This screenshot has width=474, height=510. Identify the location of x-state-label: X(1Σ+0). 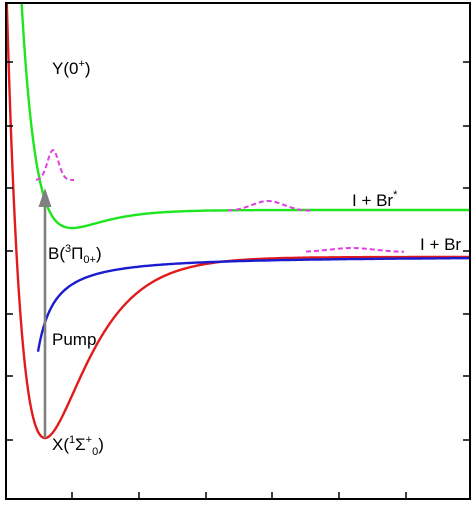
(78, 446).